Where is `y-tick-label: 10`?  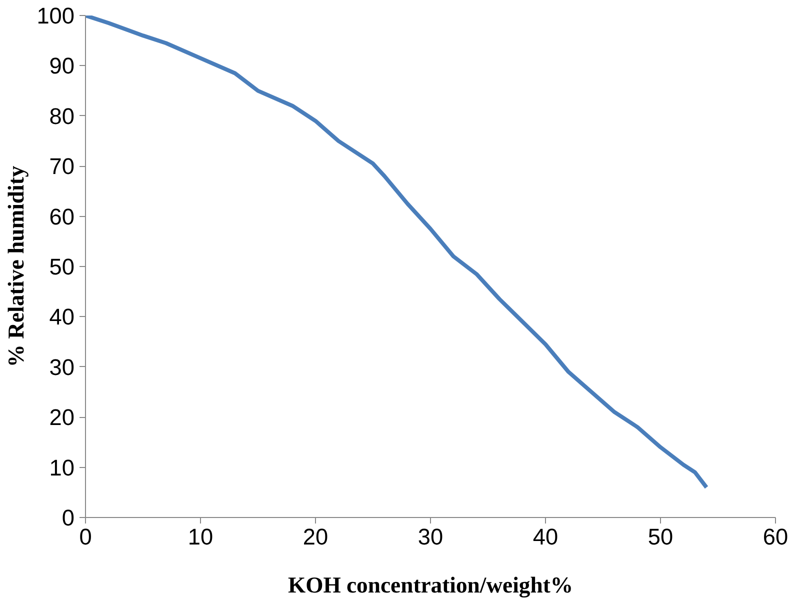 y-tick-label: 10 is located at coordinates (61, 467).